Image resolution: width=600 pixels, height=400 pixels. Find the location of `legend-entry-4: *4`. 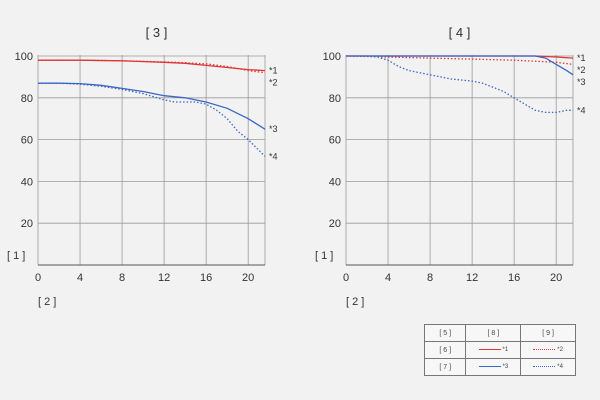

legend-entry-4: *4 is located at coordinates (548, 367).